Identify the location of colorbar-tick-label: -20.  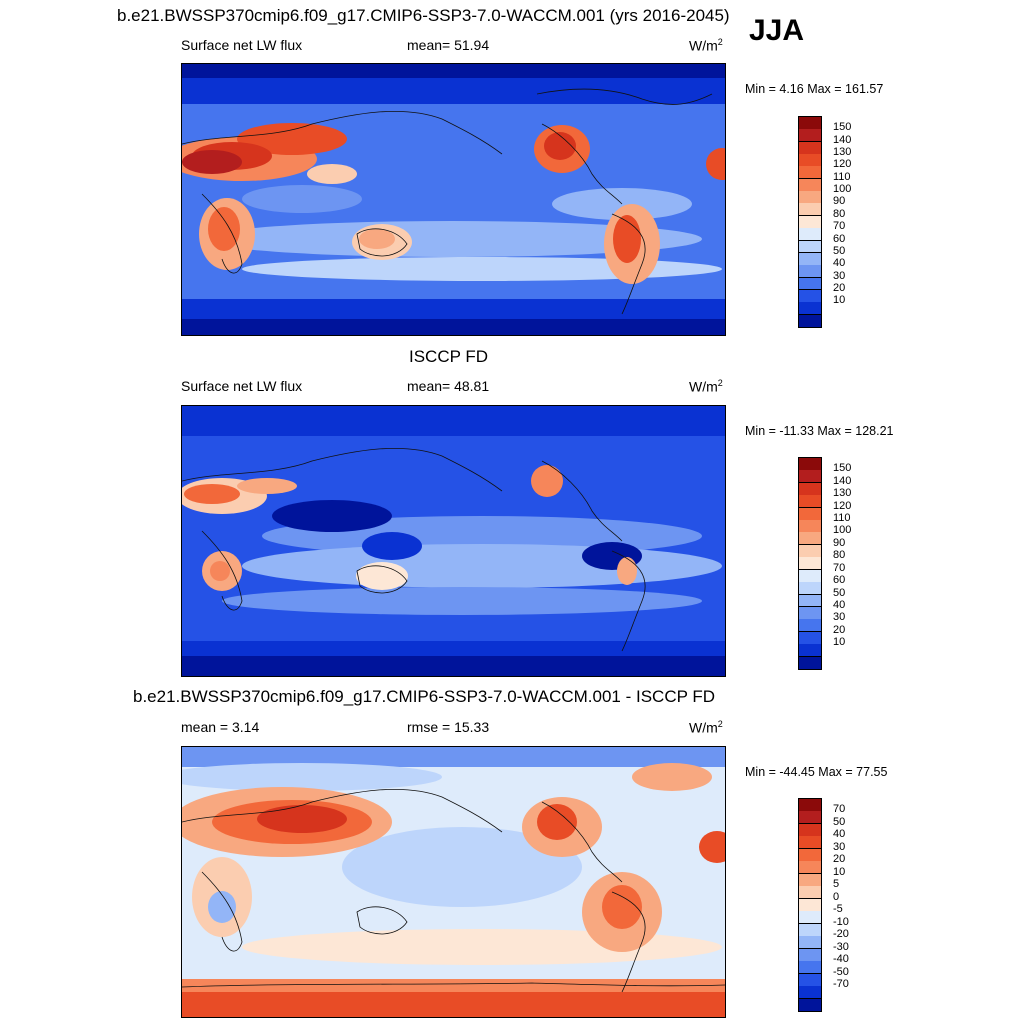
(841, 934).